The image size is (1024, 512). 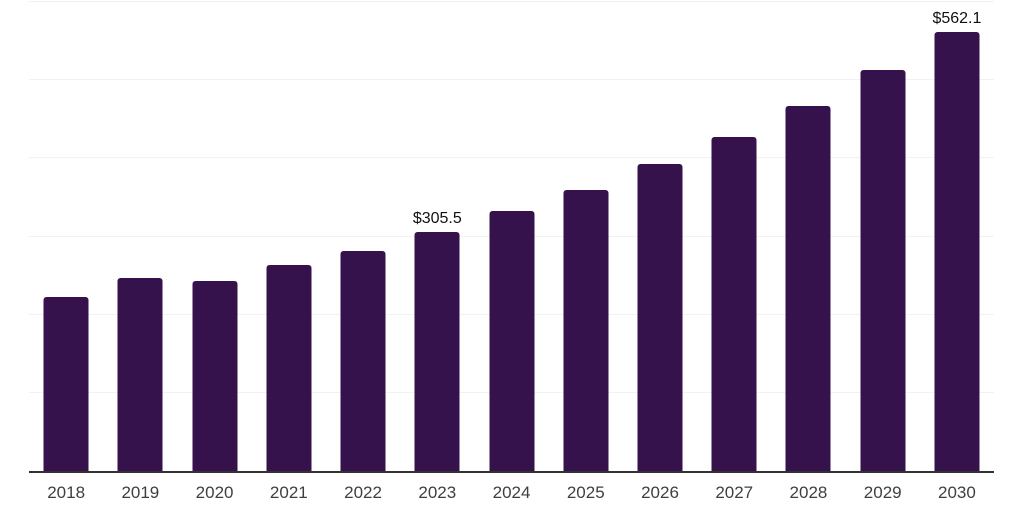 What do you see at coordinates (957, 18) in the screenshot?
I see `bar-value-label-2030: $562.1` at bounding box center [957, 18].